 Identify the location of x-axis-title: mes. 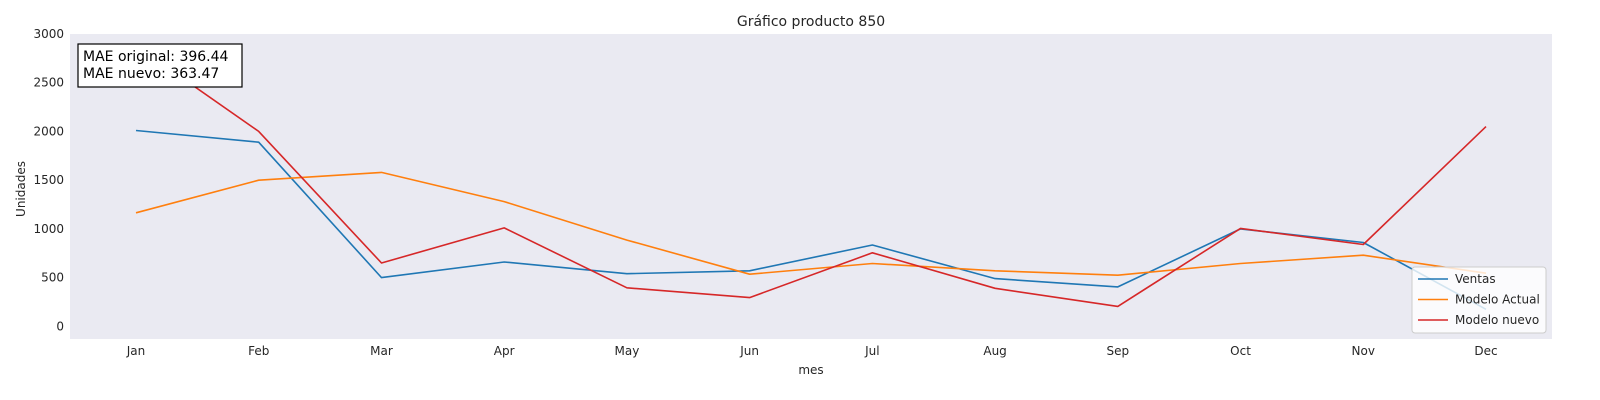
(810, 370).